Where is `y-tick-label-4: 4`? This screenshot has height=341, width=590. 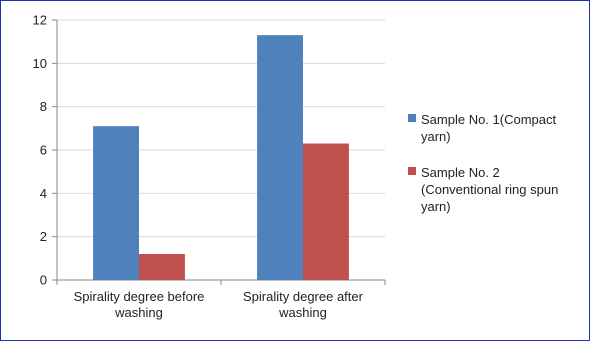 y-tick-label-4: 4 is located at coordinates (43, 193).